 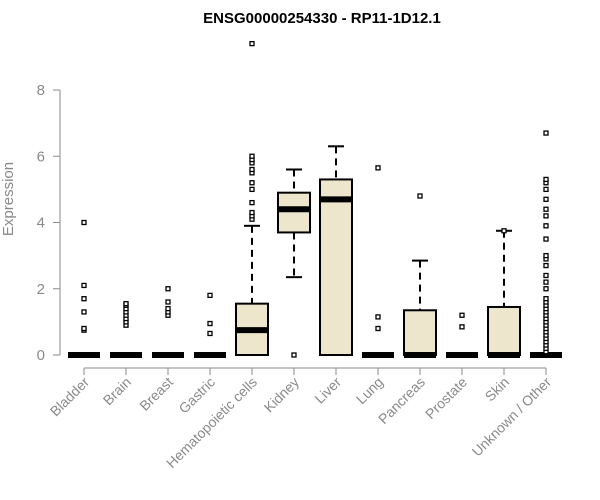 What do you see at coordinates (369, 390) in the screenshot?
I see `x-tick-label: Lung` at bounding box center [369, 390].